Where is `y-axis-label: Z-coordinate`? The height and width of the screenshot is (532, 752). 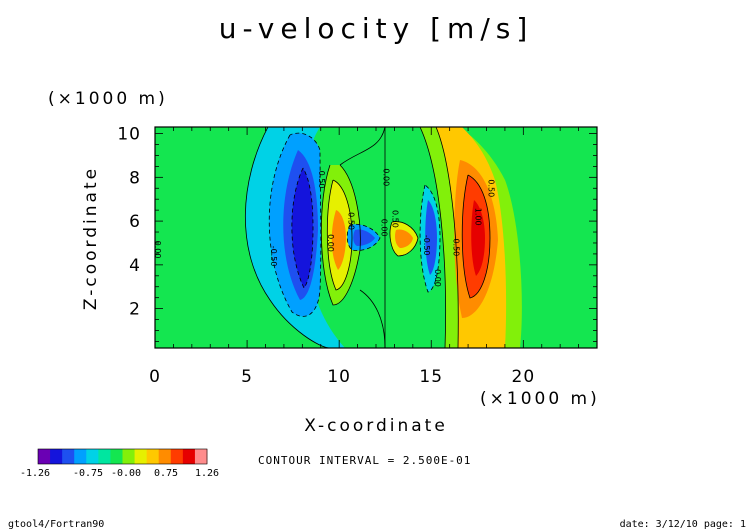
y-axis-label: Z-coordinate is located at coordinates (91, 238).